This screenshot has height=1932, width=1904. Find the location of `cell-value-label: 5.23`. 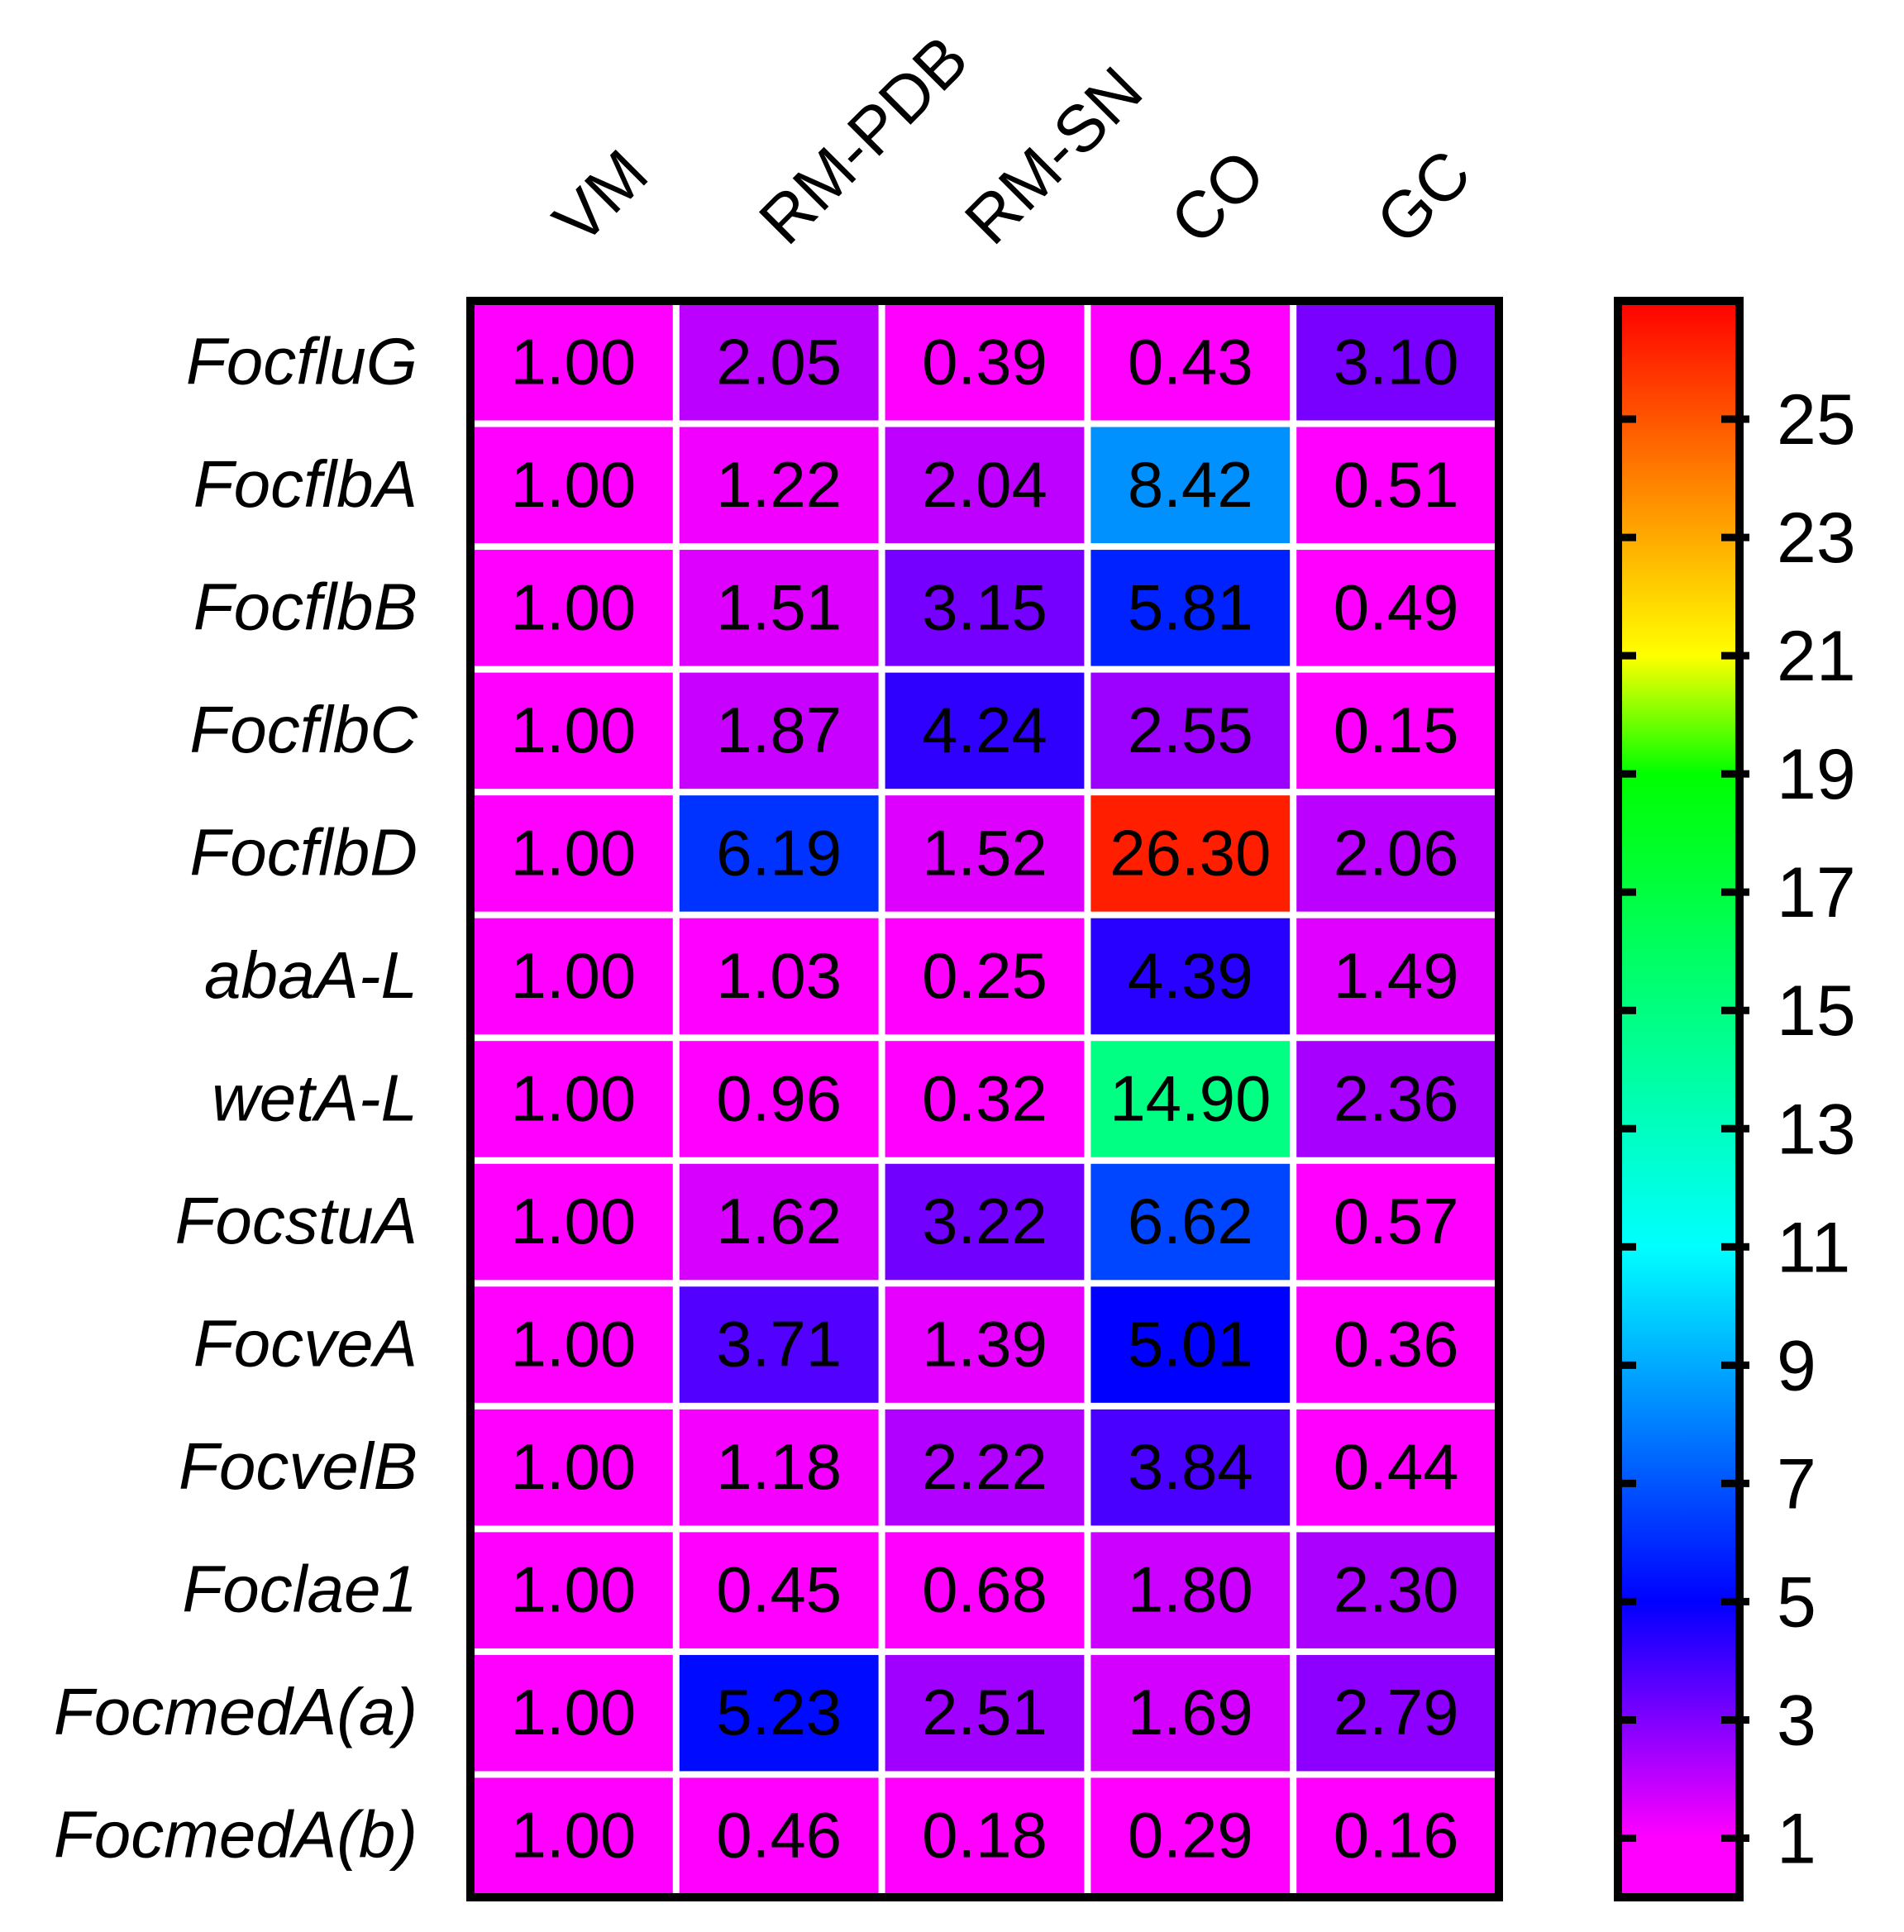

cell-value-label: 5.23 is located at coordinates (779, 1712).